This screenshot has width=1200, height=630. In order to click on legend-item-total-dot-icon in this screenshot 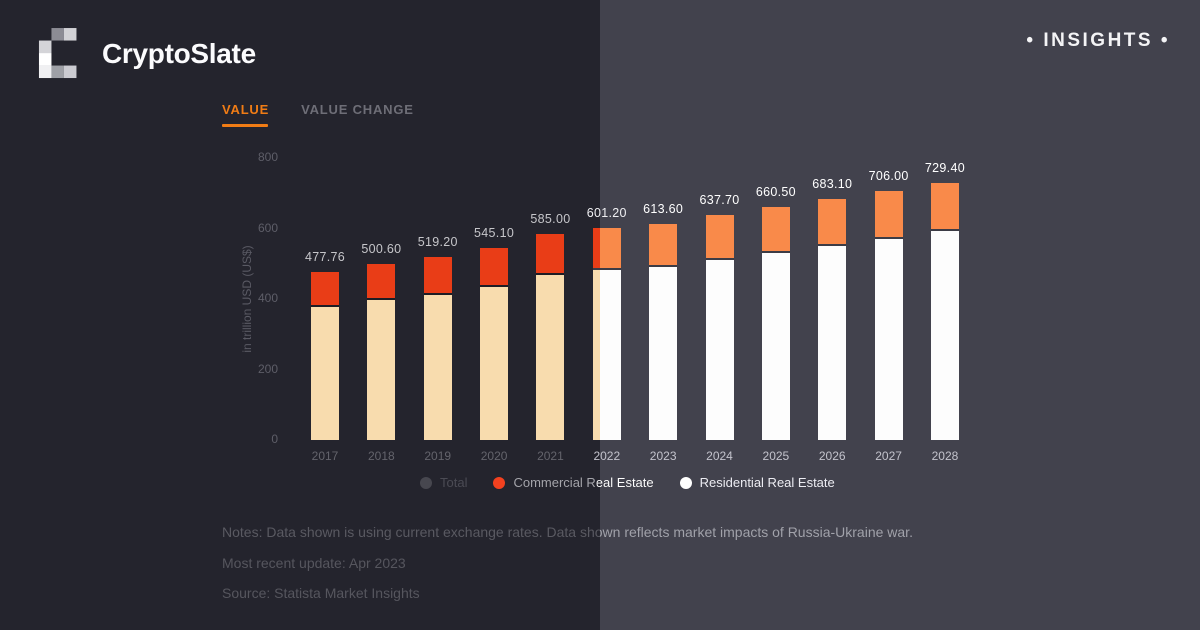, I will do `click(426, 482)`.